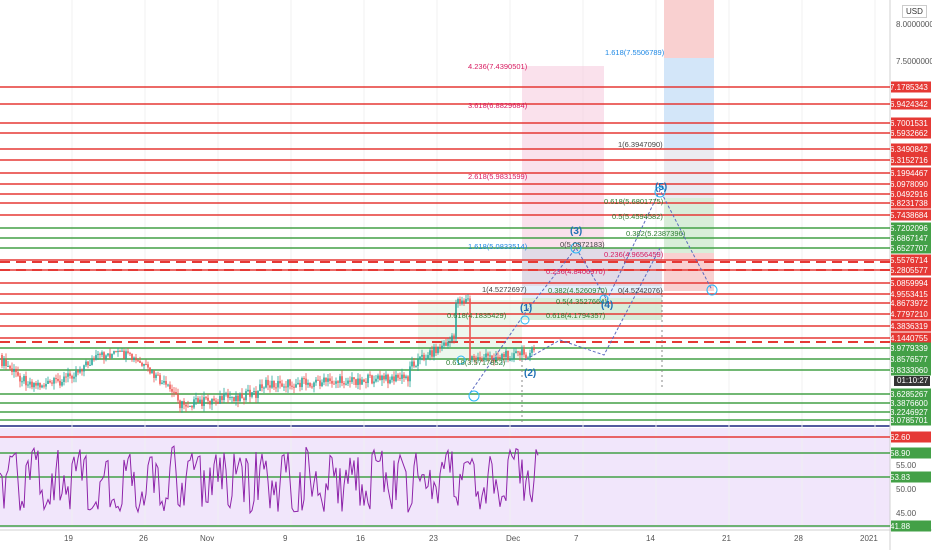  I want to click on wave-circles, so click(587, 294).